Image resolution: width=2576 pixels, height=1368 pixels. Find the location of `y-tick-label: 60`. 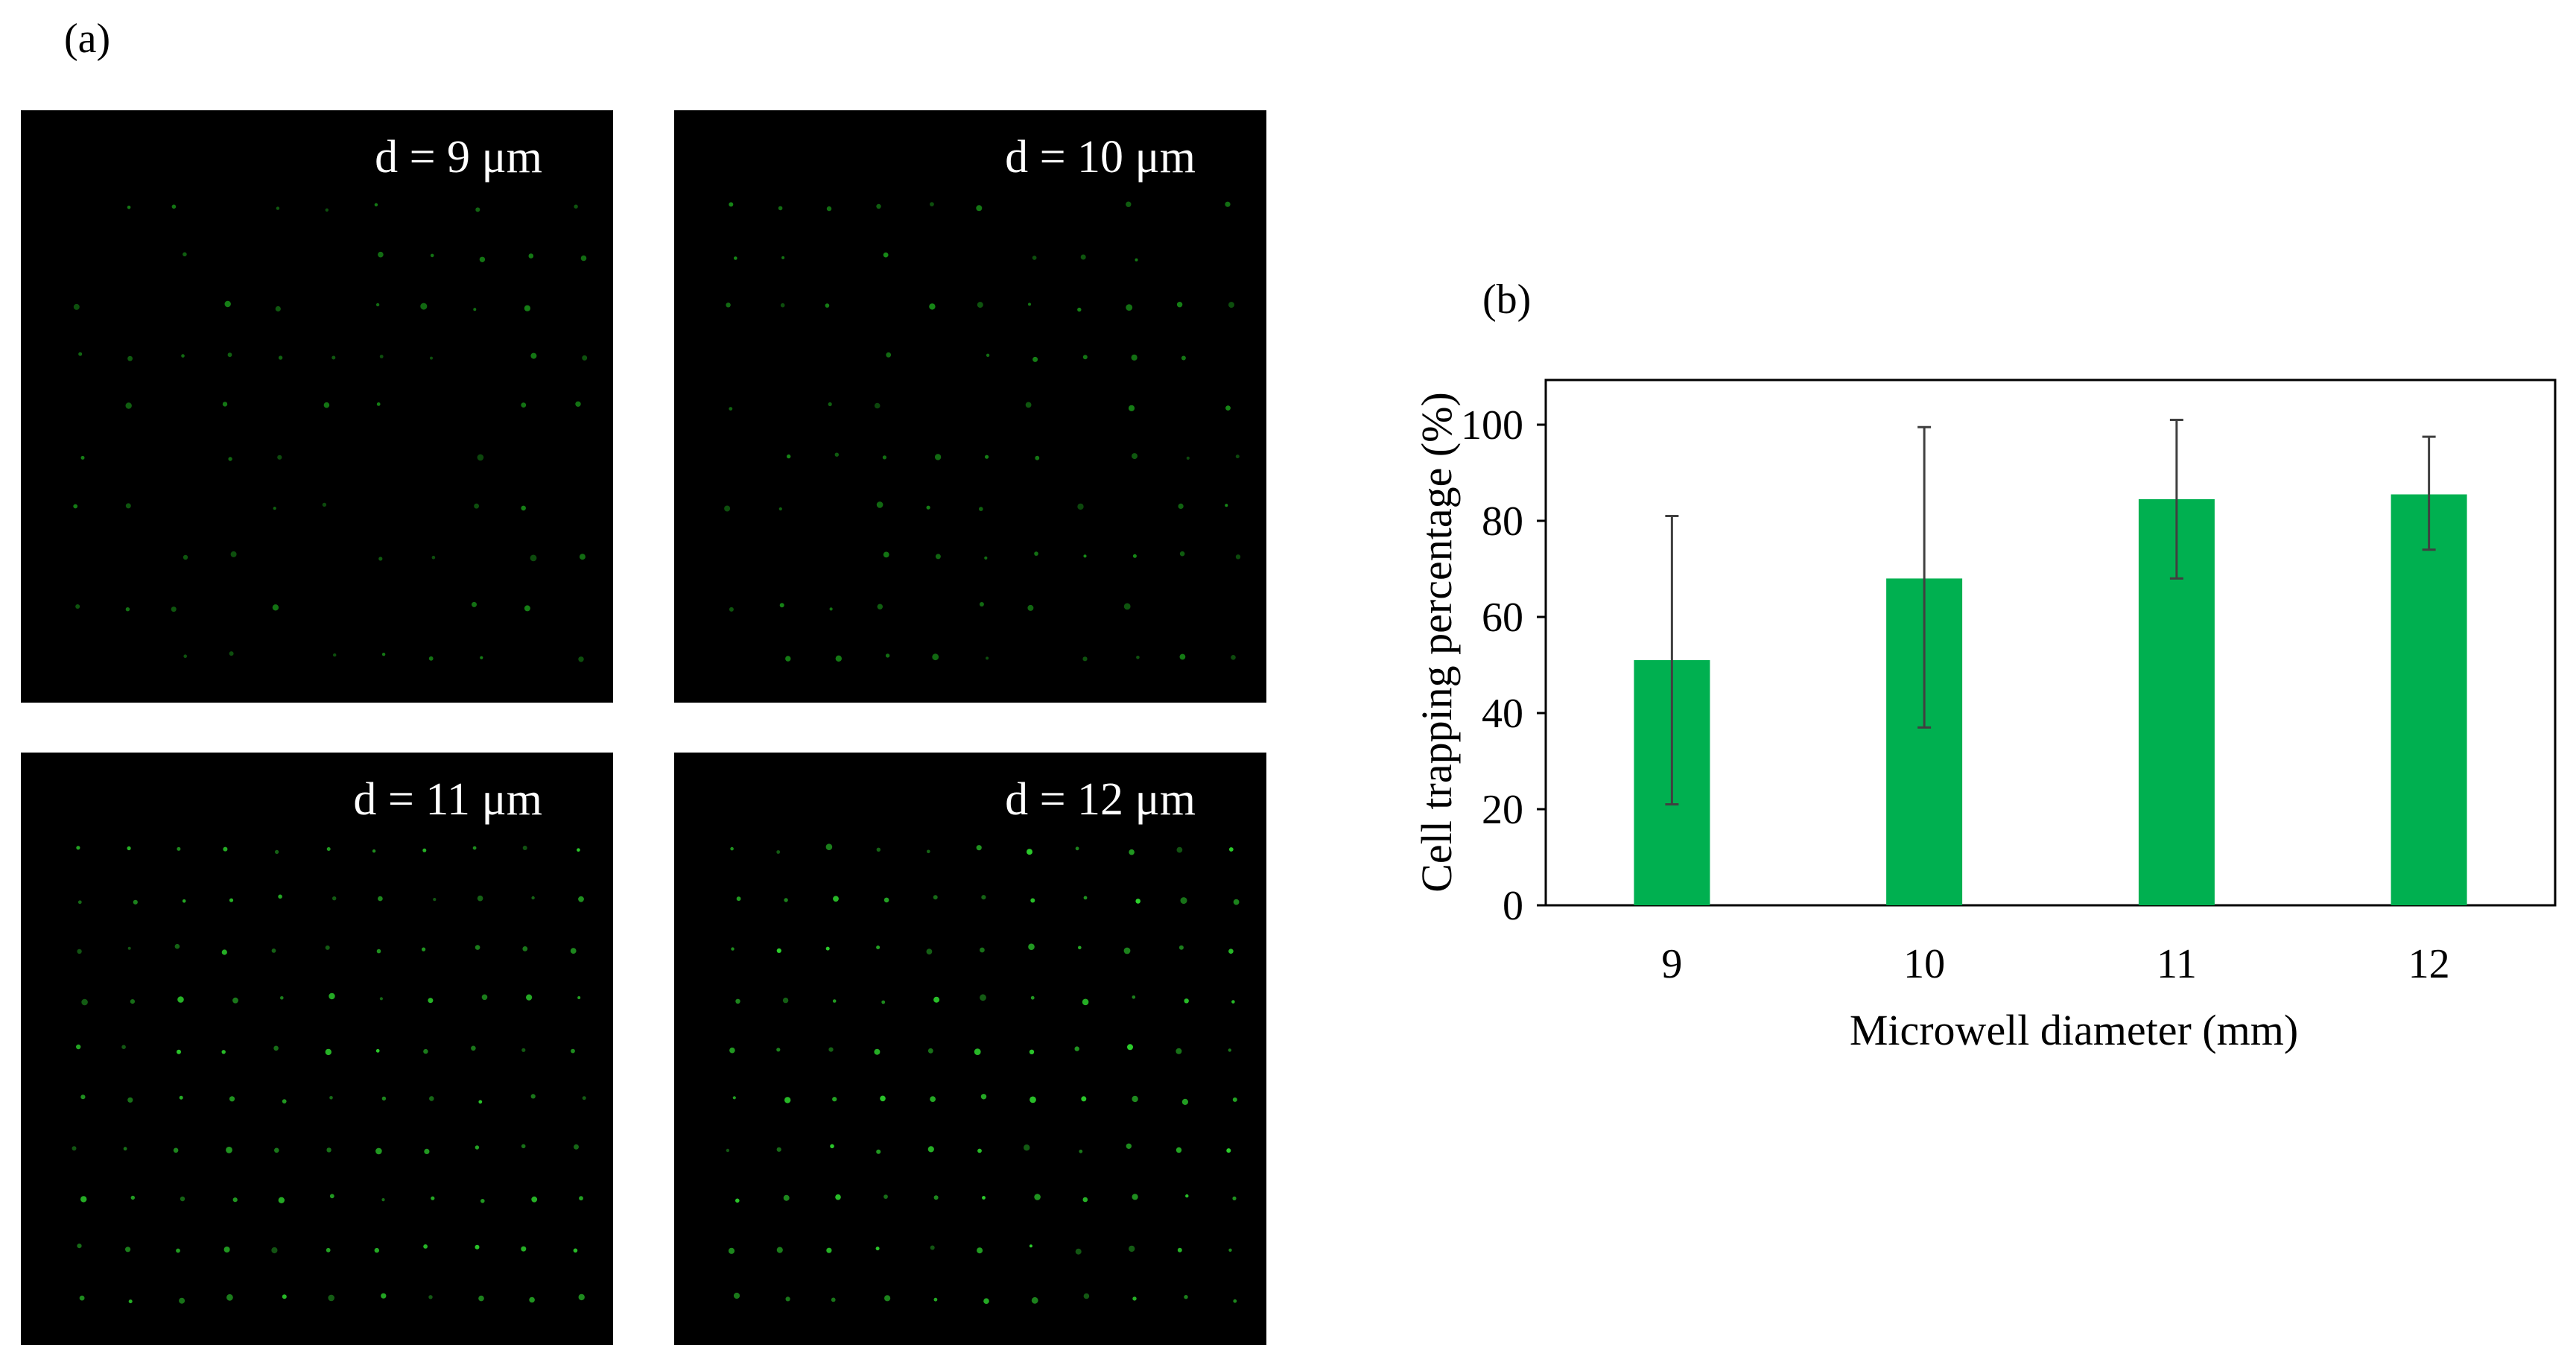

y-tick-label: 60 is located at coordinates (1502, 618).